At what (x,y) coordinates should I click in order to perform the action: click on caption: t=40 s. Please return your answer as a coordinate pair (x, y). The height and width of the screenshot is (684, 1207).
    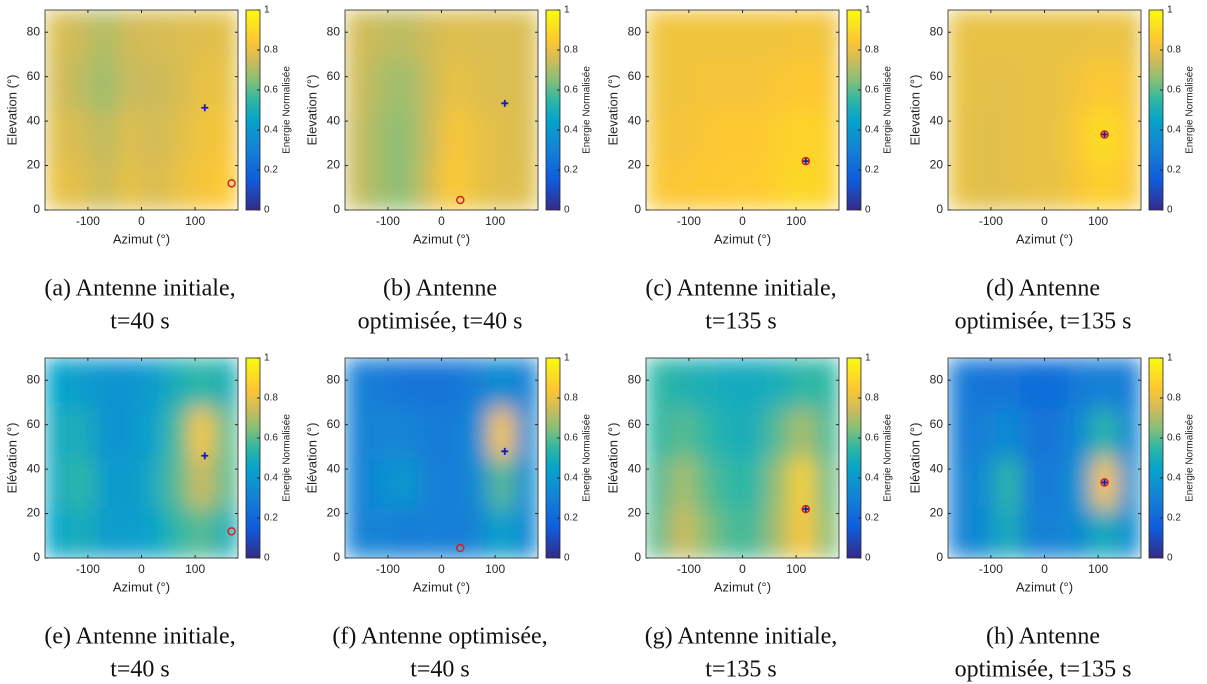
    Looking at the image, I should click on (440, 670).